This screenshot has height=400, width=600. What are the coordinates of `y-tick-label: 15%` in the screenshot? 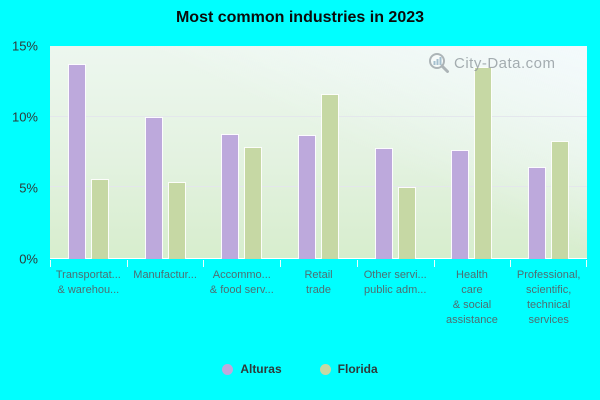 It's located at (24, 46).